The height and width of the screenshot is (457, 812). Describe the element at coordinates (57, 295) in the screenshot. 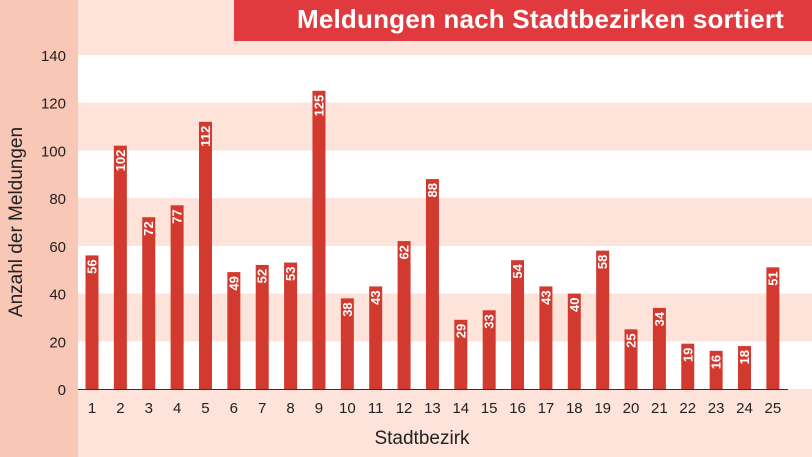

I see `y-tick-label: 40` at that location.